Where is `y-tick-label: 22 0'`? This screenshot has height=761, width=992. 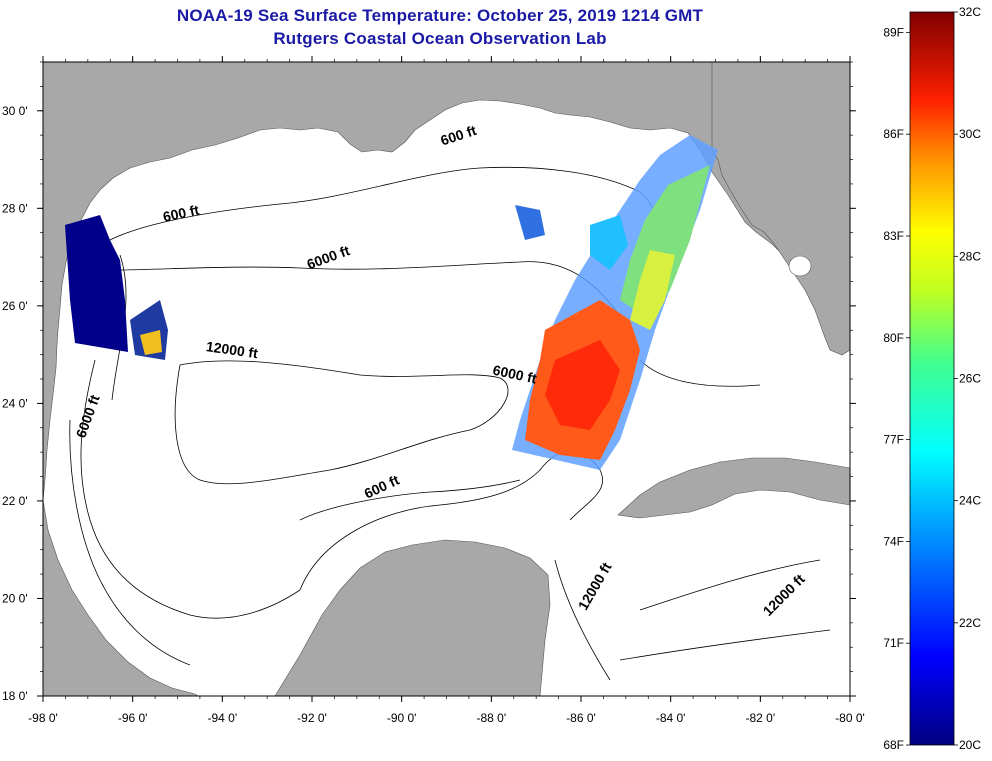
y-tick-label: 22 0' is located at coordinates (15, 501).